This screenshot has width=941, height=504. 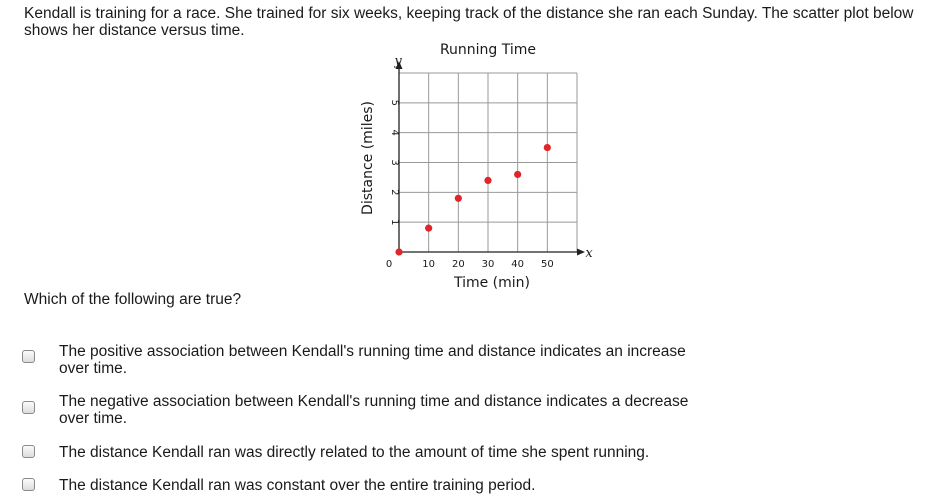 What do you see at coordinates (428, 264) in the screenshot?
I see `x-tick-label: 10` at bounding box center [428, 264].